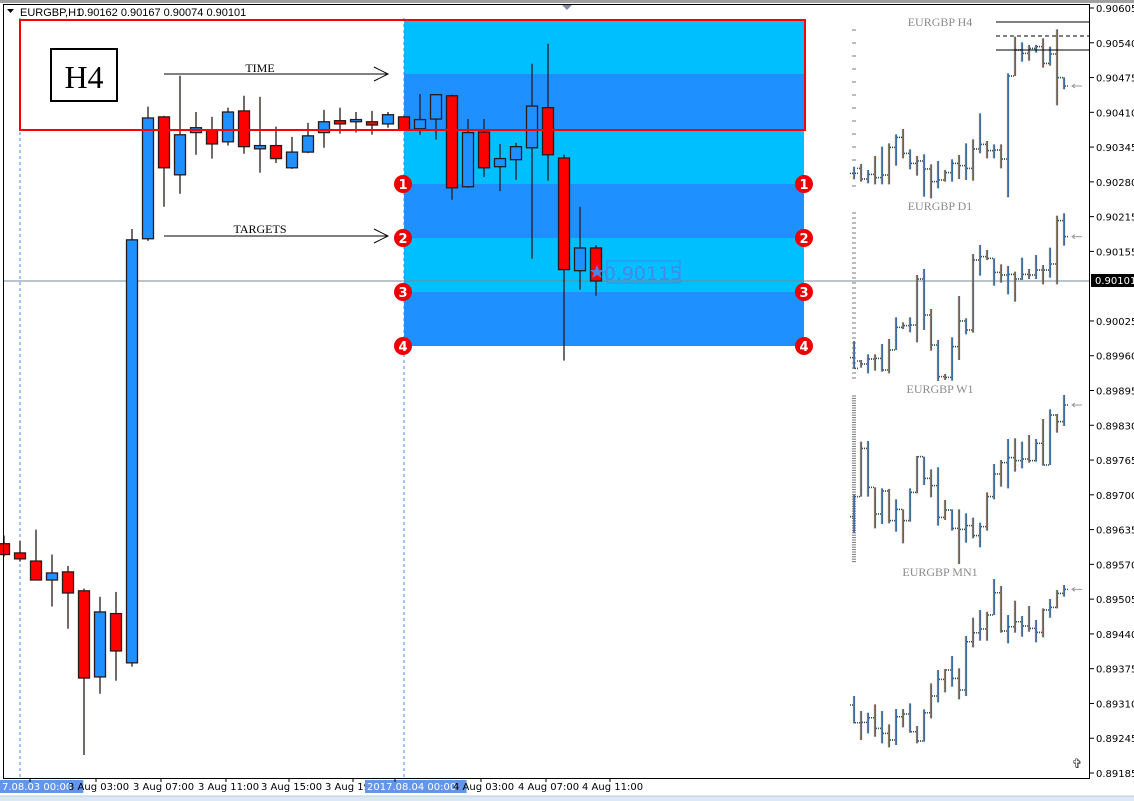 The image size is (1134, 801). I want to click on star-icon, so click(597, 271).